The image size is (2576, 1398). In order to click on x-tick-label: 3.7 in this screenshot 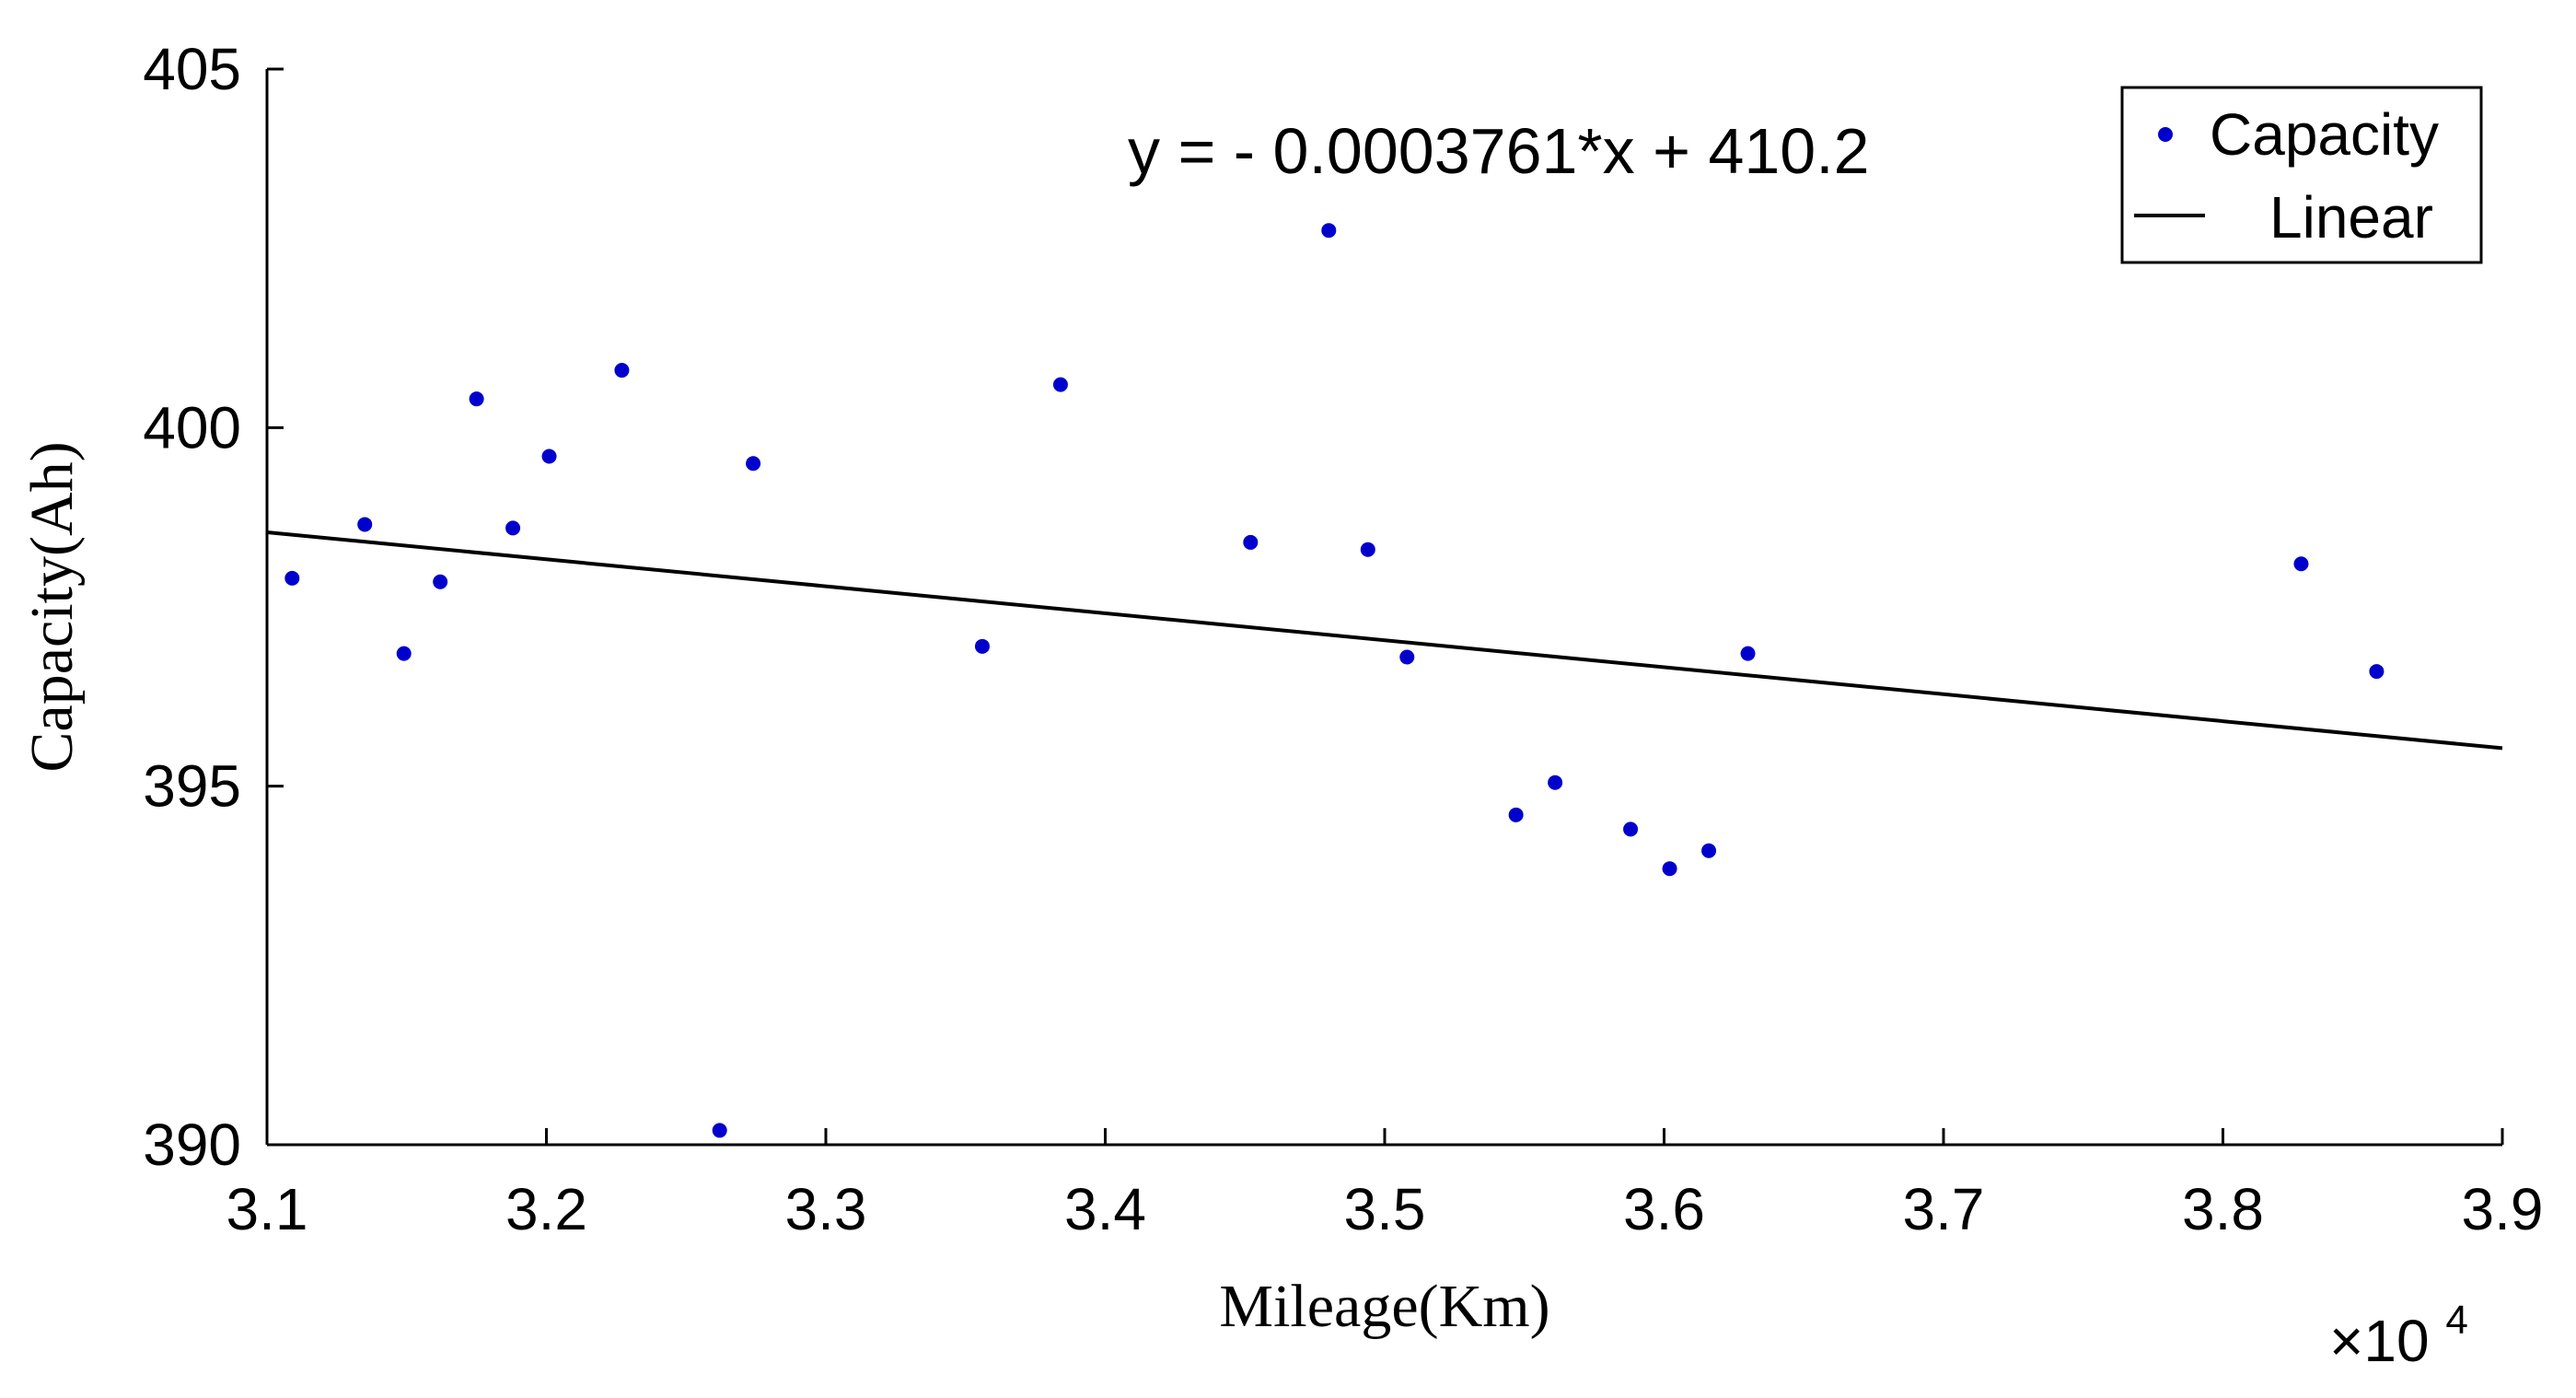, I will do `click(1944, 1209)`.